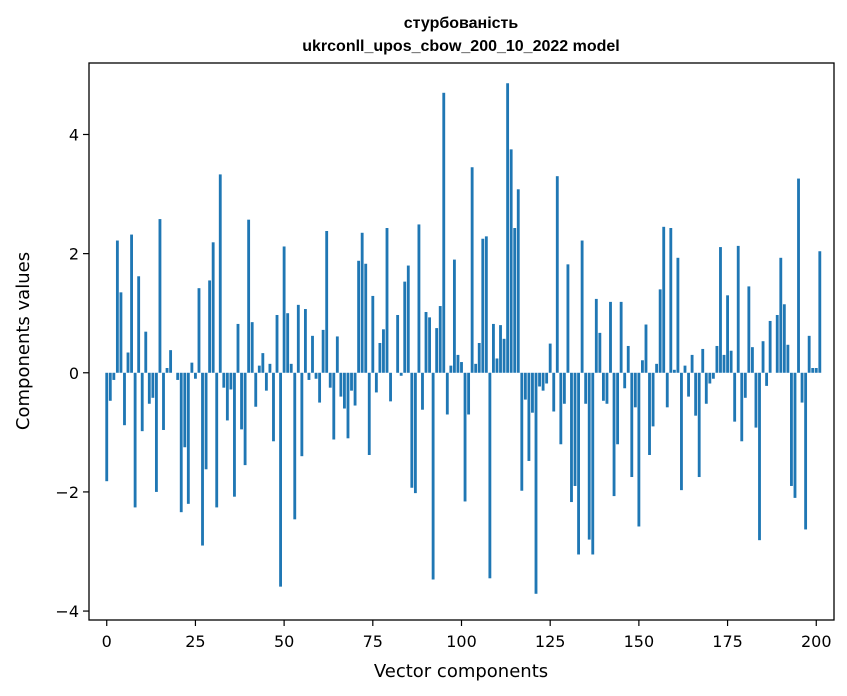 The image size is (847, 696). Describe the element at coordinates (727, 641) in the screenshot. I see `x-tick-label: 175` at that location.